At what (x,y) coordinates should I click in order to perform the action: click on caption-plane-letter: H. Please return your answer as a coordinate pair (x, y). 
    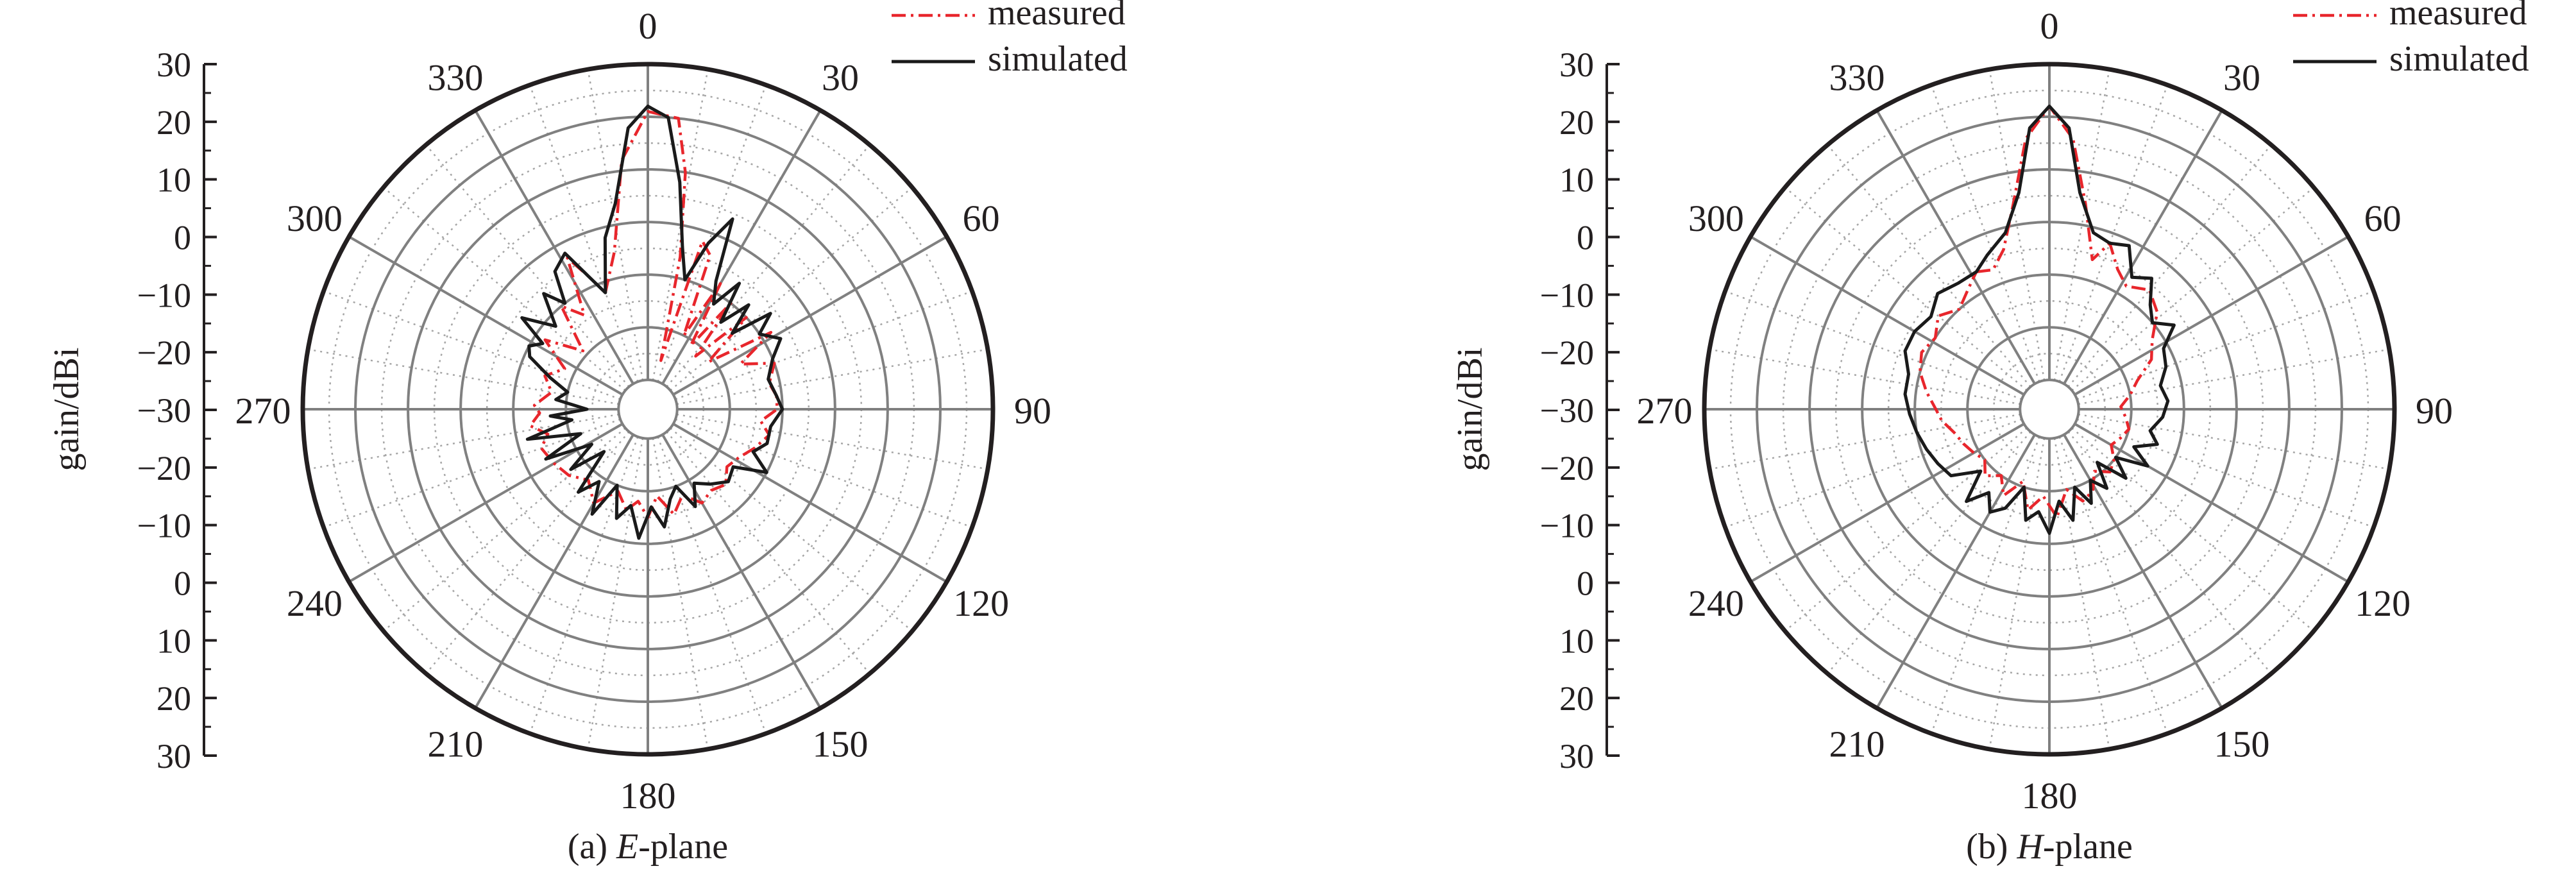
    Looking at the image, I should click on (2030, 847).